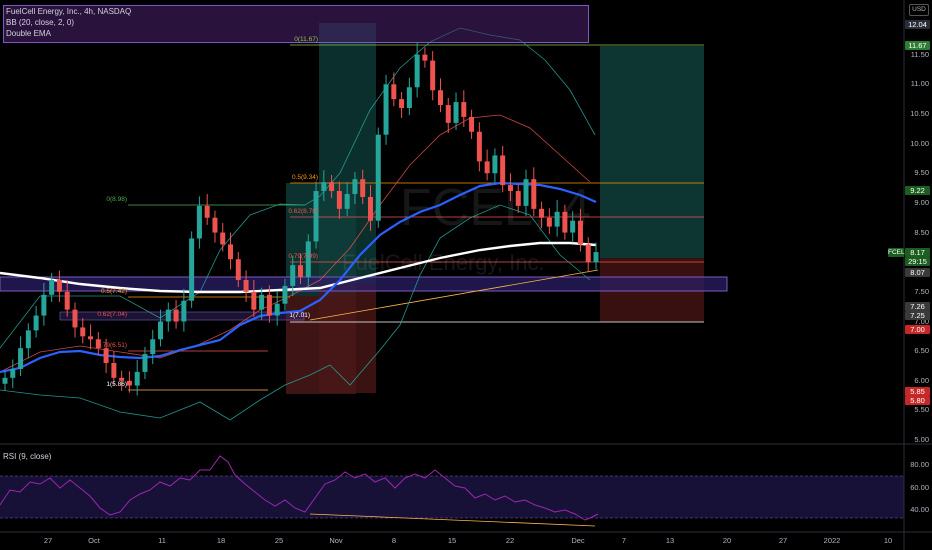 The image size is (932, 550). Describe the element at coordinates (27, 456) in the screenshot. I see `rsi-indicator-label: RSI (9, close)` at that location.